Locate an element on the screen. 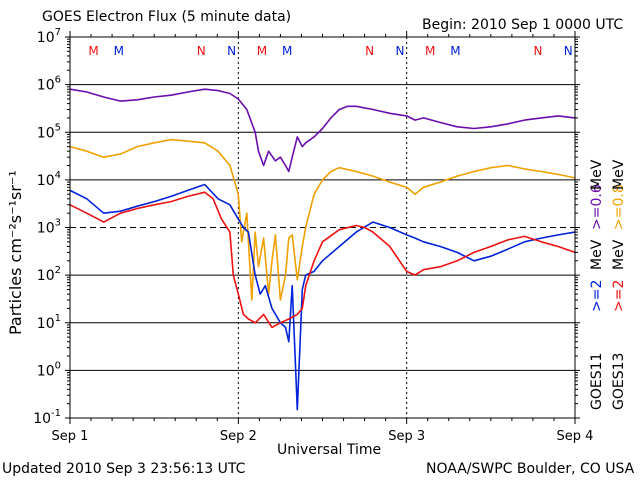 This screenshot has height=480, width=640. y-axis-label: Particles cm⁻²s⁻¹sr⁻¹ is located at coordinates (15, 252).